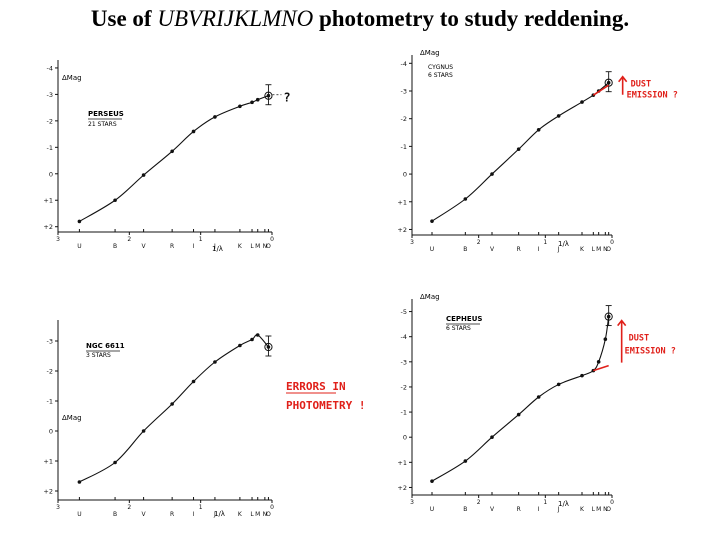 Image resolution: width=720 pixels, height=540 pixels. I want to click on chart-title: PERSEUS, so click(106, 114).